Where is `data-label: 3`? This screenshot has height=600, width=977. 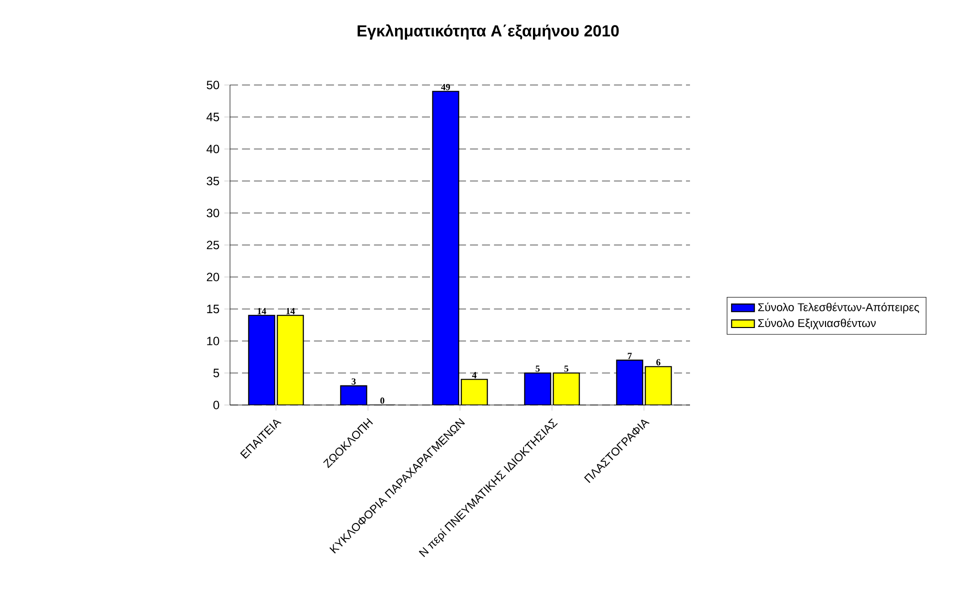
data-label: 3 is located at coordinates (354, 381).